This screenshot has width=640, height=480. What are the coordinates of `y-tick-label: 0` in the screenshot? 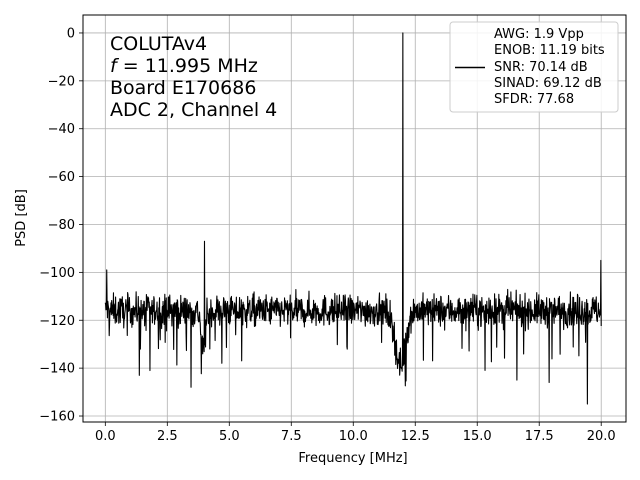 It's located at (71, 33).